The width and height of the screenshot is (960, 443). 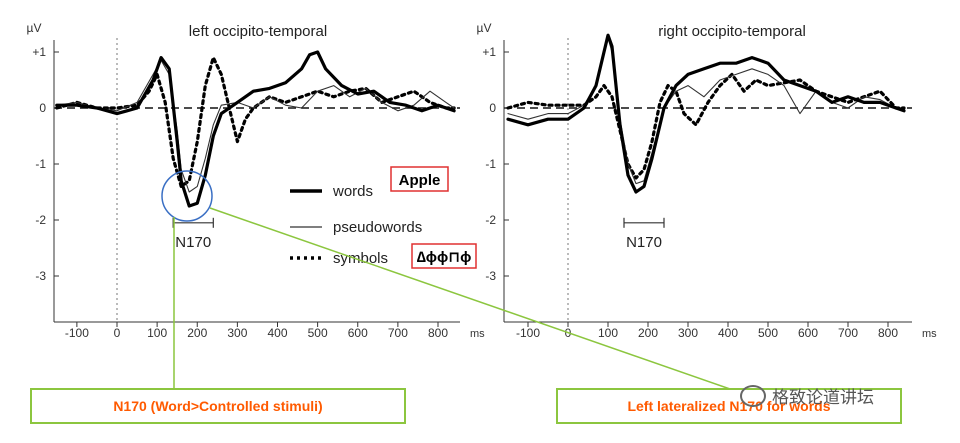 I want to click on callout-left-lateralized: Left lateralized N170 for words, so click(x=729, y=406).